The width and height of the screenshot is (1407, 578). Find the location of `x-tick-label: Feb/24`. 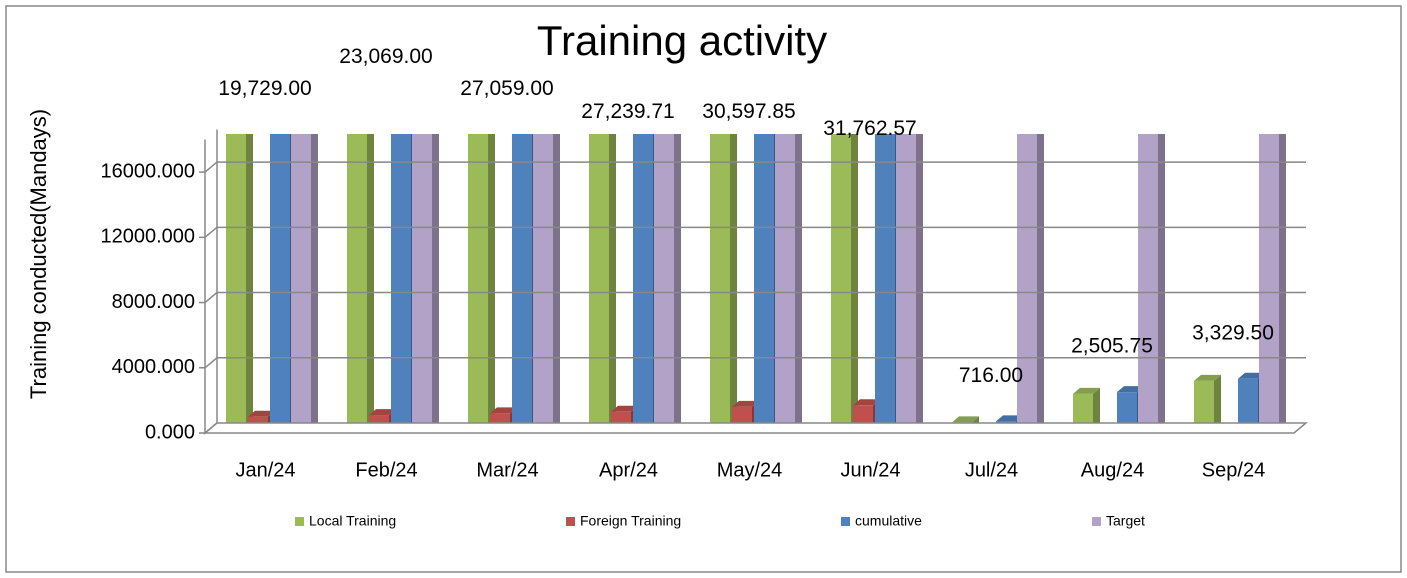

x-tick-label: Feb/24 is located at coordinates (386, 470).